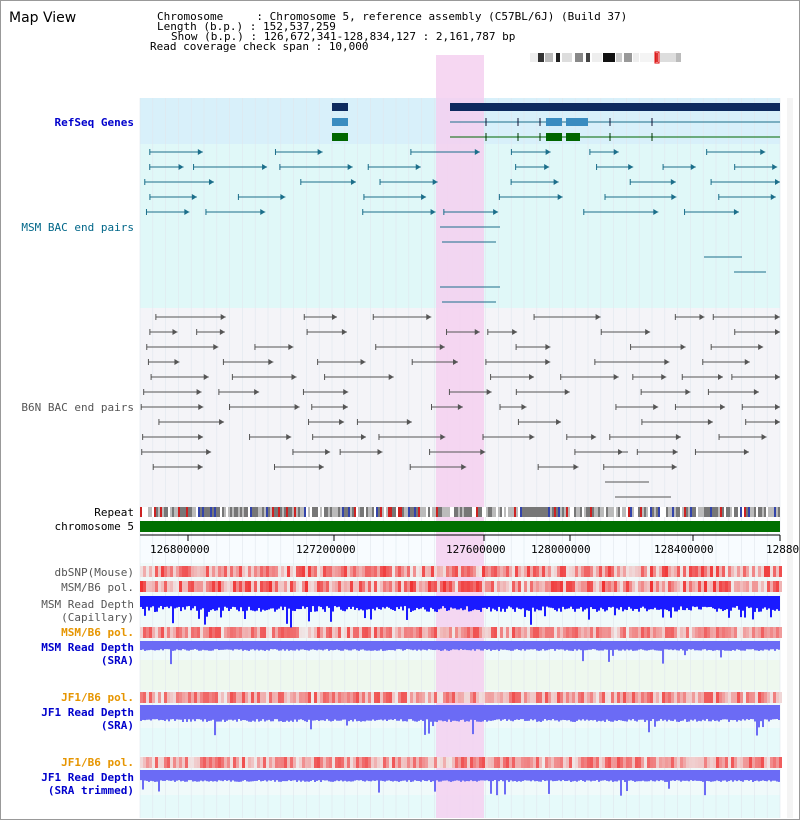 This screenshot has width=800, height=820. What do you see at coordinates (87, 777) in the screenshot?
I see `track-label-jf1-trim: JF1 Read Depth` at bounding box center [87, 777].